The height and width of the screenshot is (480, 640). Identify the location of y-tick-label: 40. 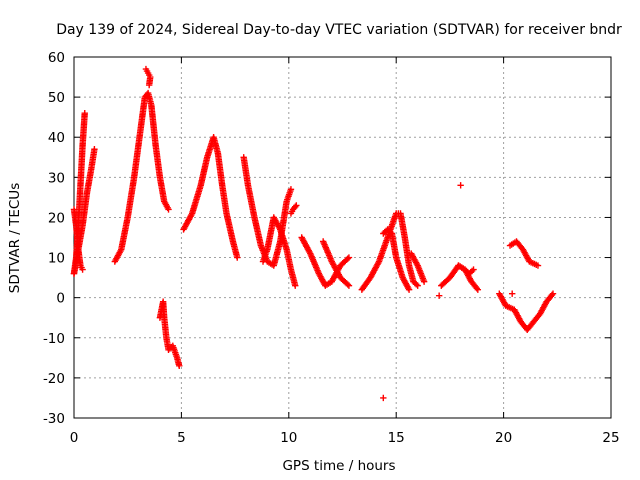
(56, 138).